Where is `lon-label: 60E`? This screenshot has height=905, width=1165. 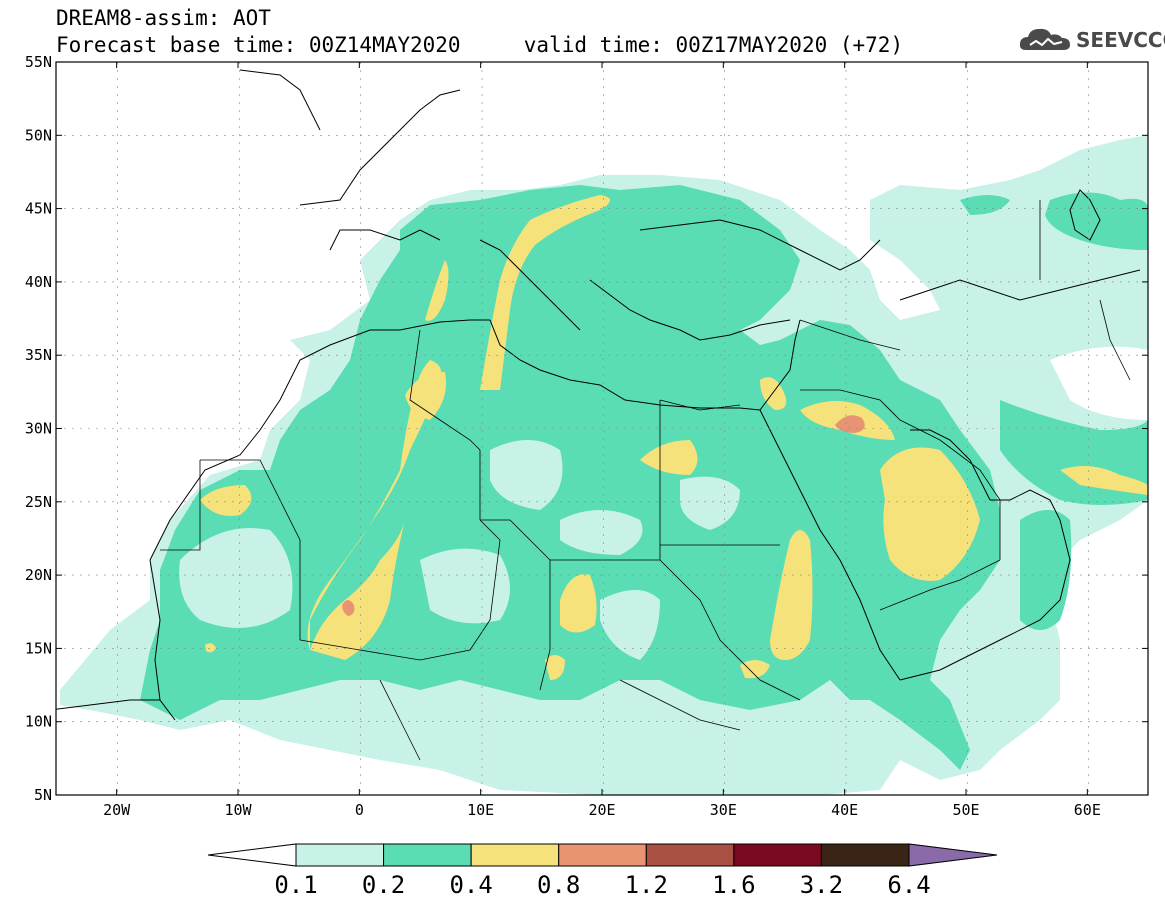
lon-label: 60E is located at coordinates (1087, 810).